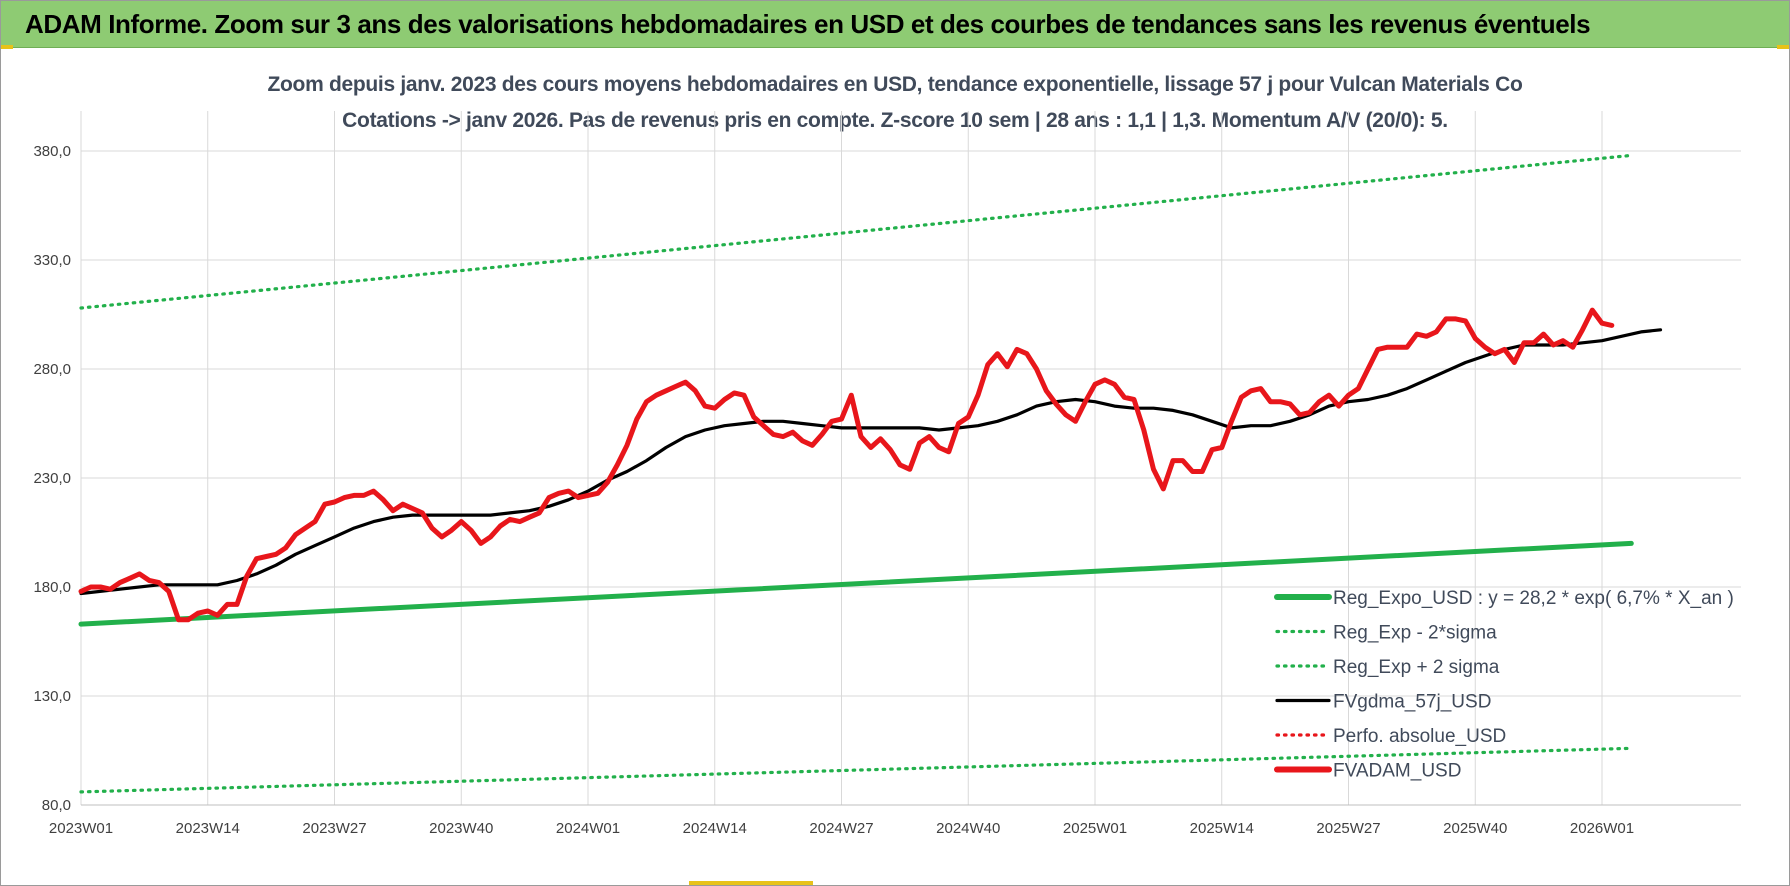 The height and width of the screenshot is (886, 1790). I want to click on y-tick-label: 80,0, so click(56, 805).